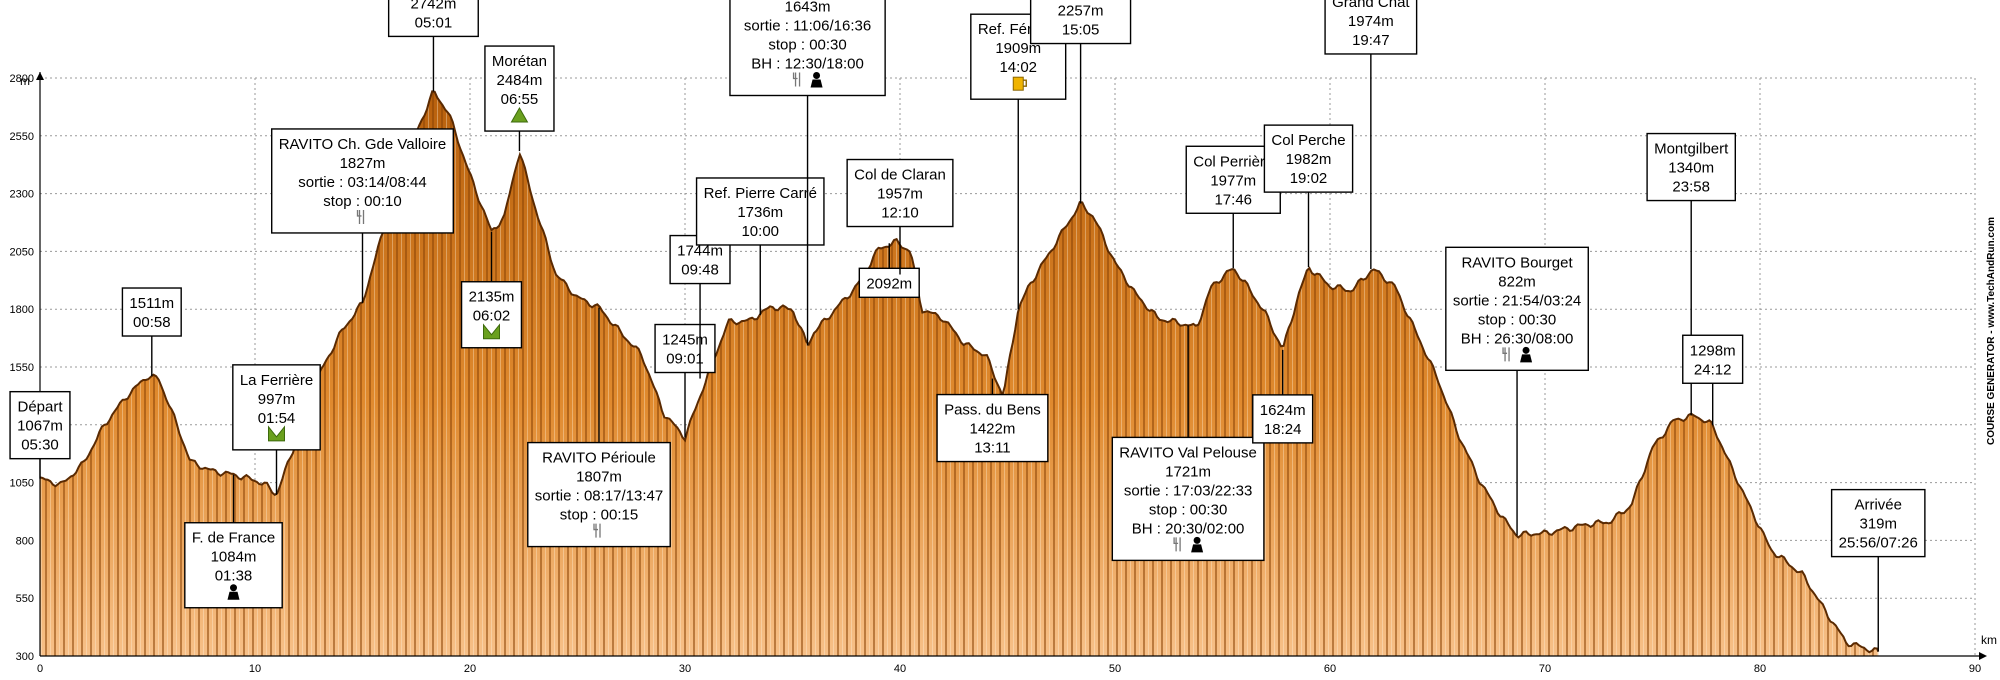 This screenshot has height=680, width=2000. What do you see at coordinates (1309, 178) in the screenshot?
I see `waypoint-label-line: 19:02` at bounding box center [1309, 178].